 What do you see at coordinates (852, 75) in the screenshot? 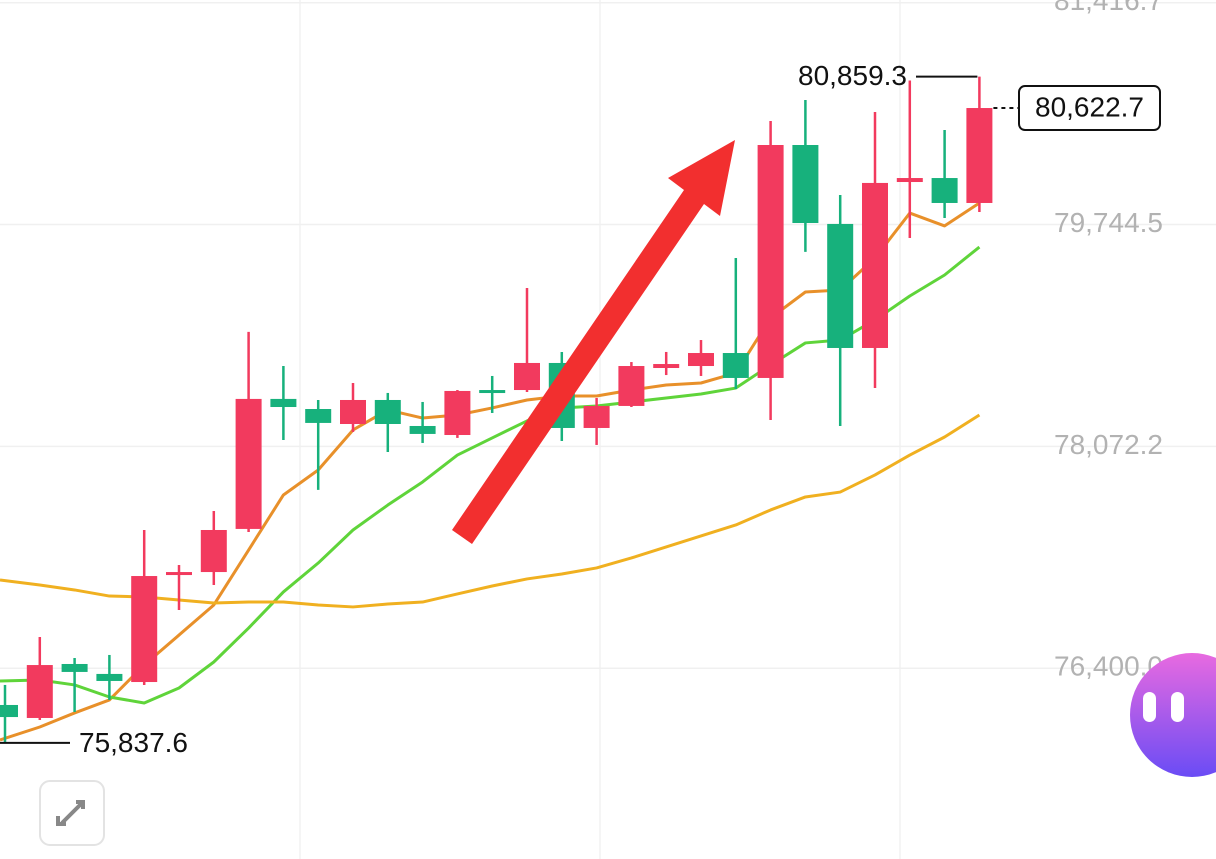
I see `high-label: 80,859.3` at bounding box center [852, 75].